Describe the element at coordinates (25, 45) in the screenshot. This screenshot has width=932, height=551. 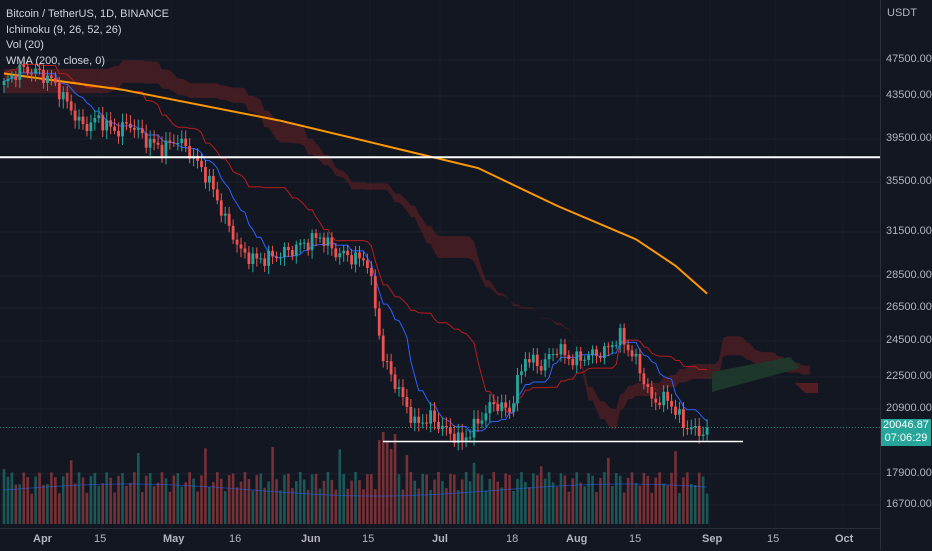
I see `volume-legend: Vol (20)` at that location.